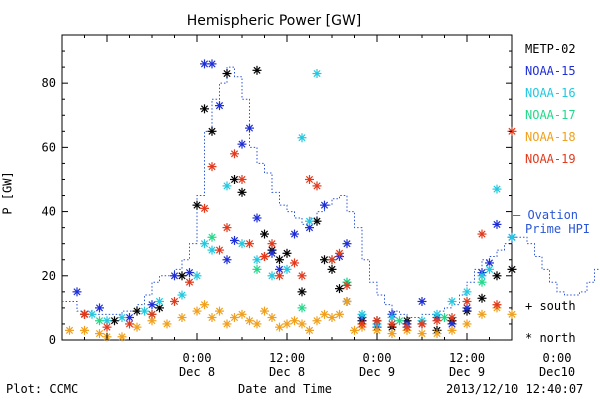 Image resolution: width=600 pixels, height=400 pixels. What do you see at coordinates (550, 159) in the screenshot?
I see `legend-item-noaa-19: NOAA-19` at bounding box center [550, 159].